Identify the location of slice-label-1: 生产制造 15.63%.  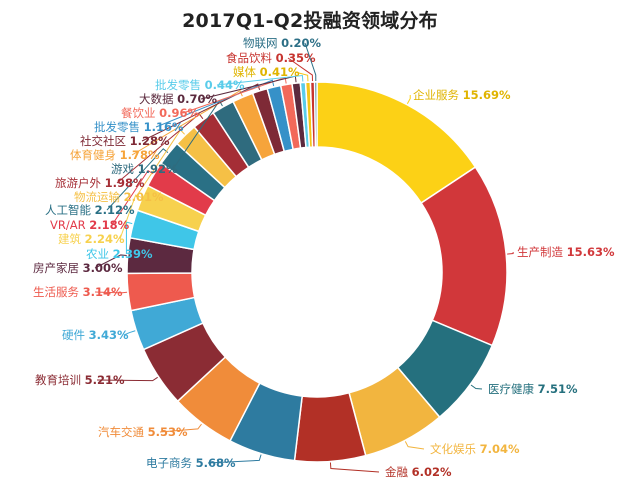
(566, 252).